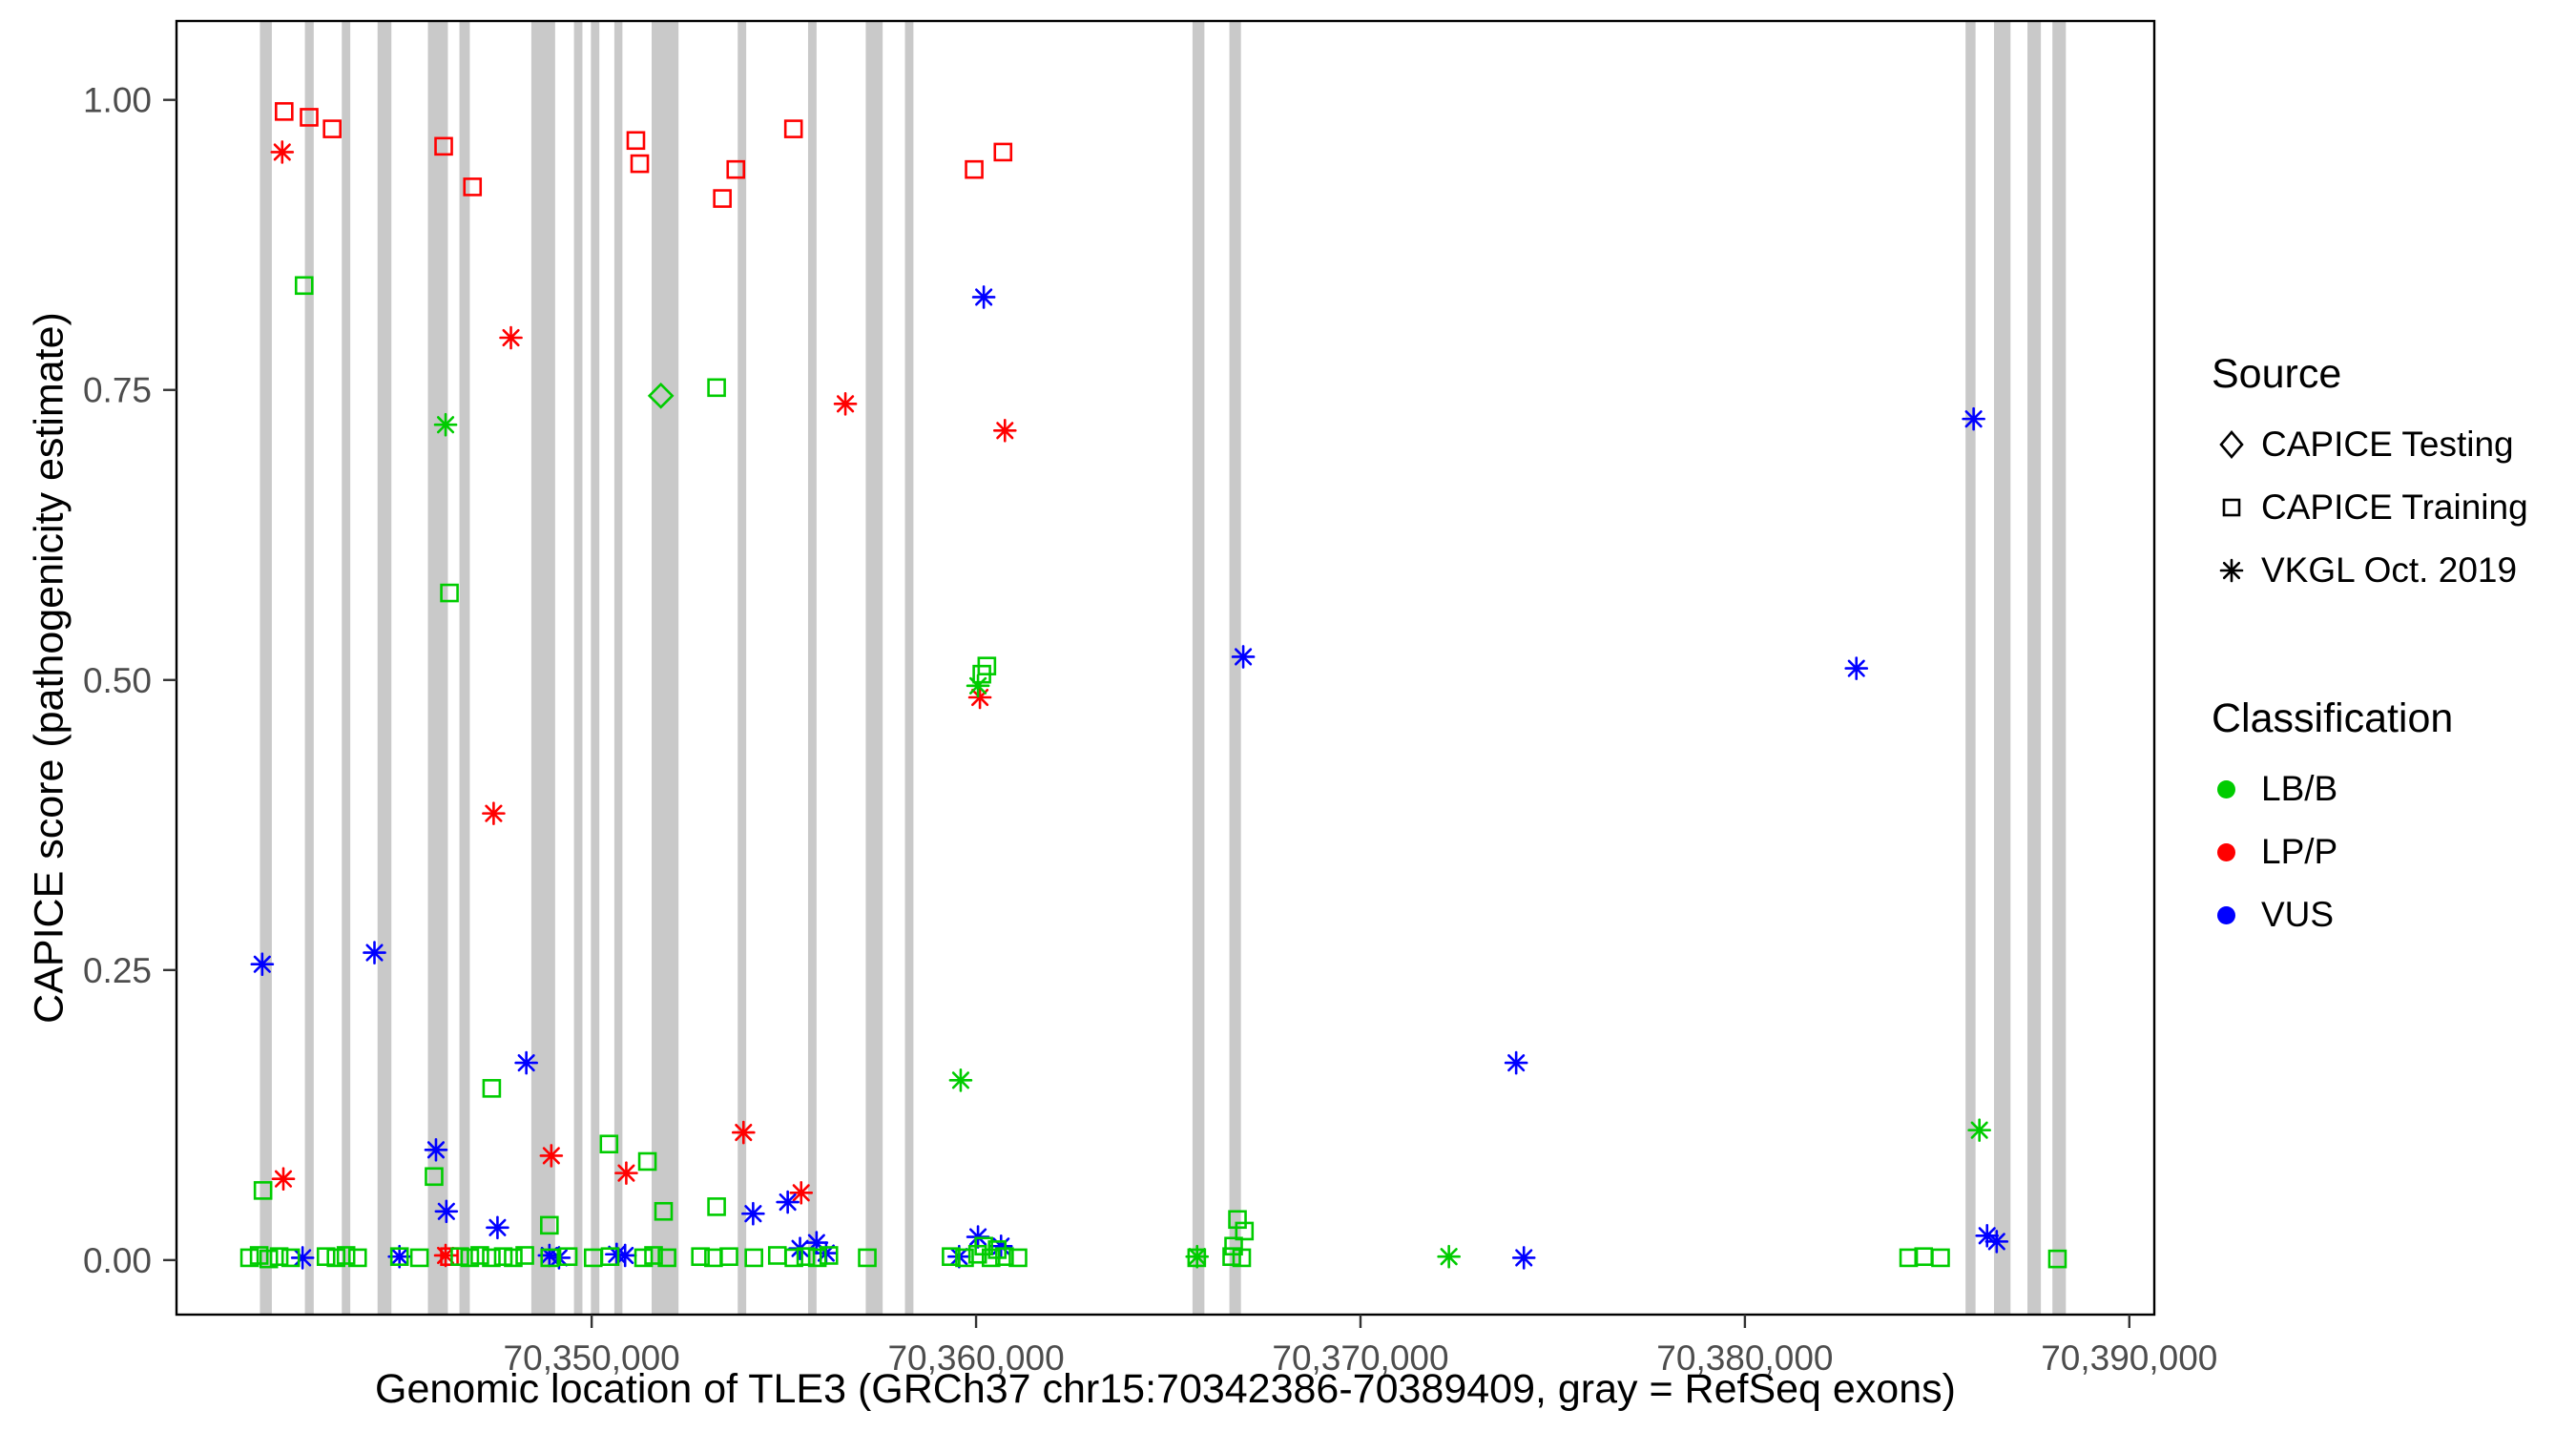 The image size is (2576, 1431). I want to click on legend-item-label: VUS, so click(2298, 914).